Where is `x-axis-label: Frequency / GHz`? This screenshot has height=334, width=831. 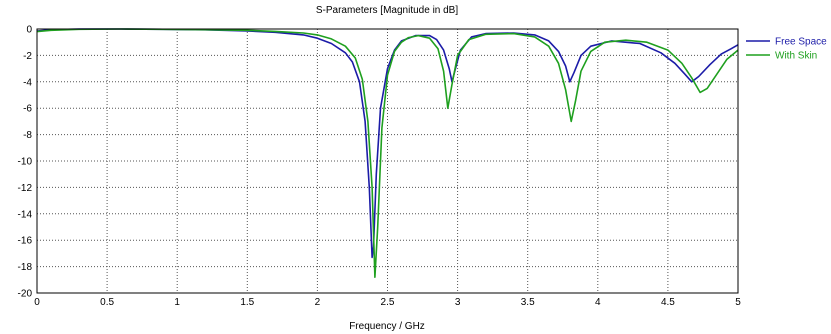 x-axis-label: Frequency / GHz is located at coordinates (387, 326).